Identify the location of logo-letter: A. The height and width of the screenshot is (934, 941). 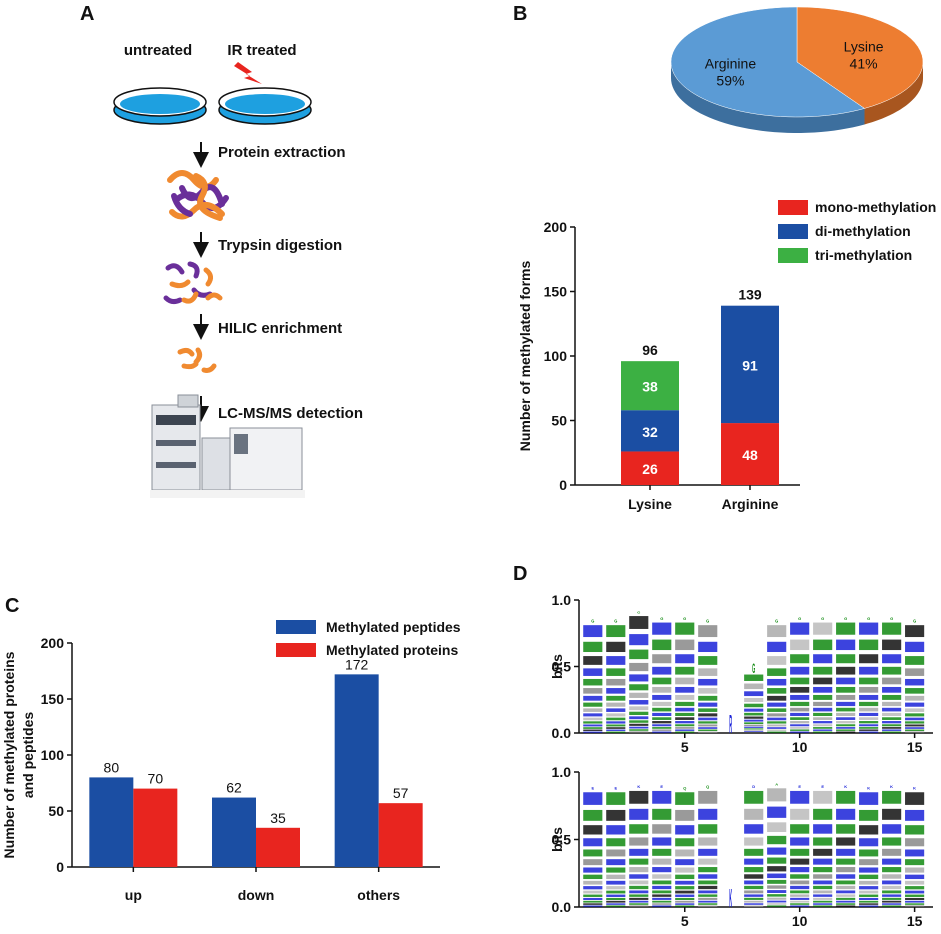
(777, 784).